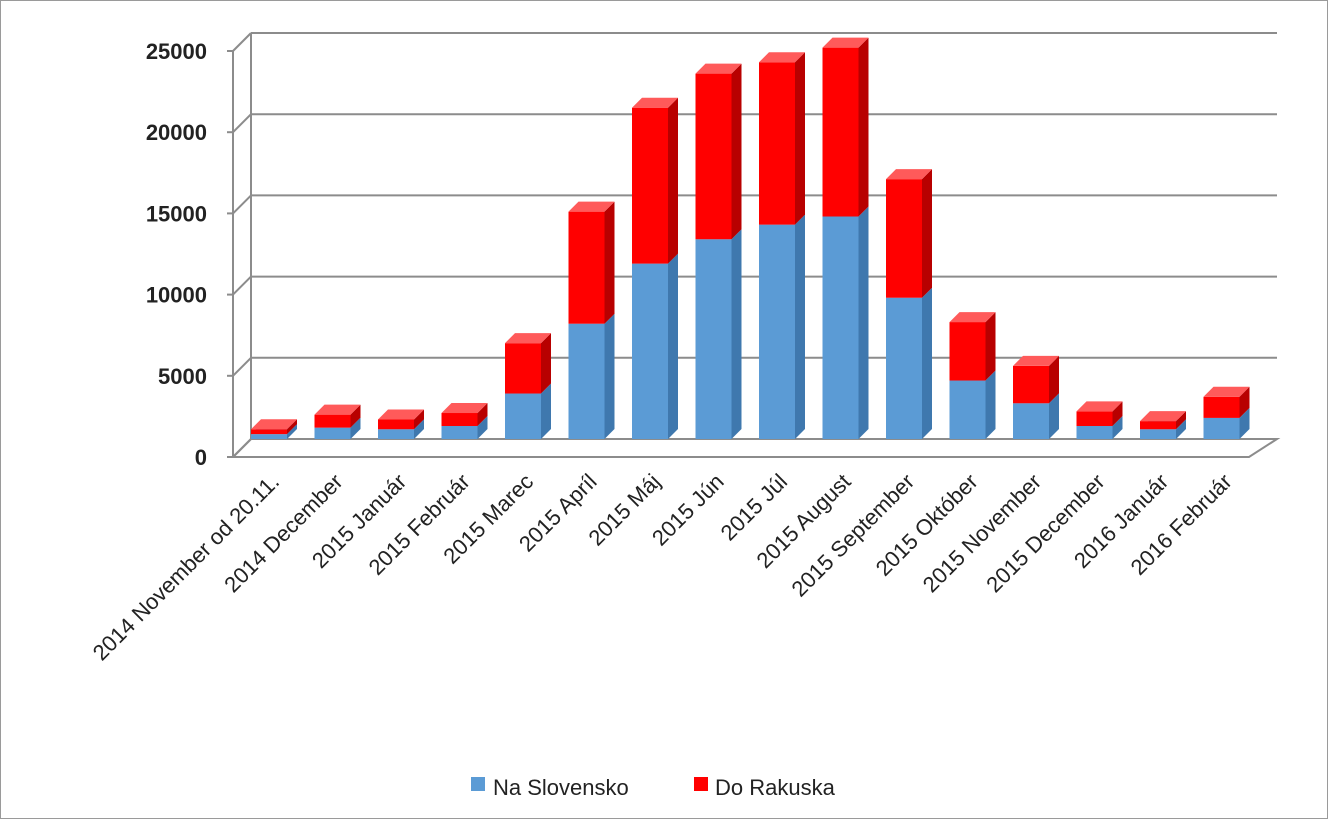  I want to click on legend: Na Slovensko Do Rakuska, so click(653, 787).